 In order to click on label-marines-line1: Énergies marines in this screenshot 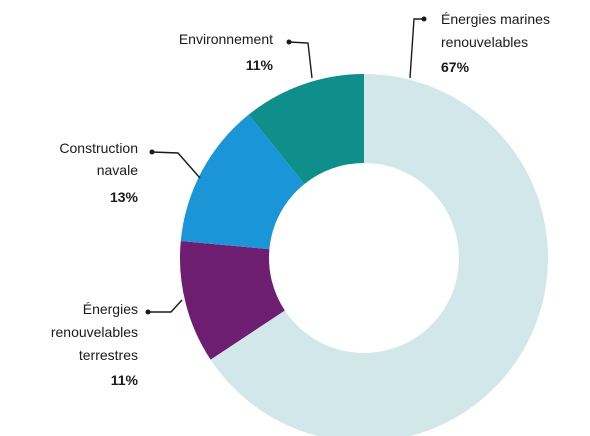, I will do `click(495, 19)`.